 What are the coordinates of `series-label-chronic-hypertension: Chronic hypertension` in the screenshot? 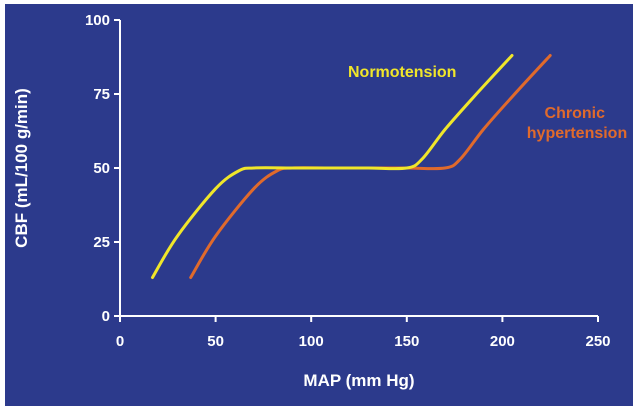 It's located at (577, 123).